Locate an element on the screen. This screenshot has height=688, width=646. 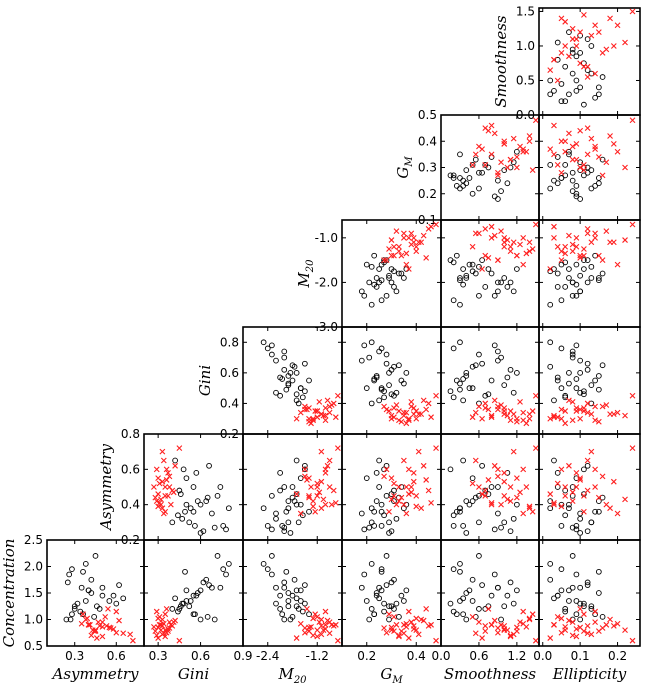
x-axis-label-asymmetry: Asymmetry is located at coordinates (94, 674).